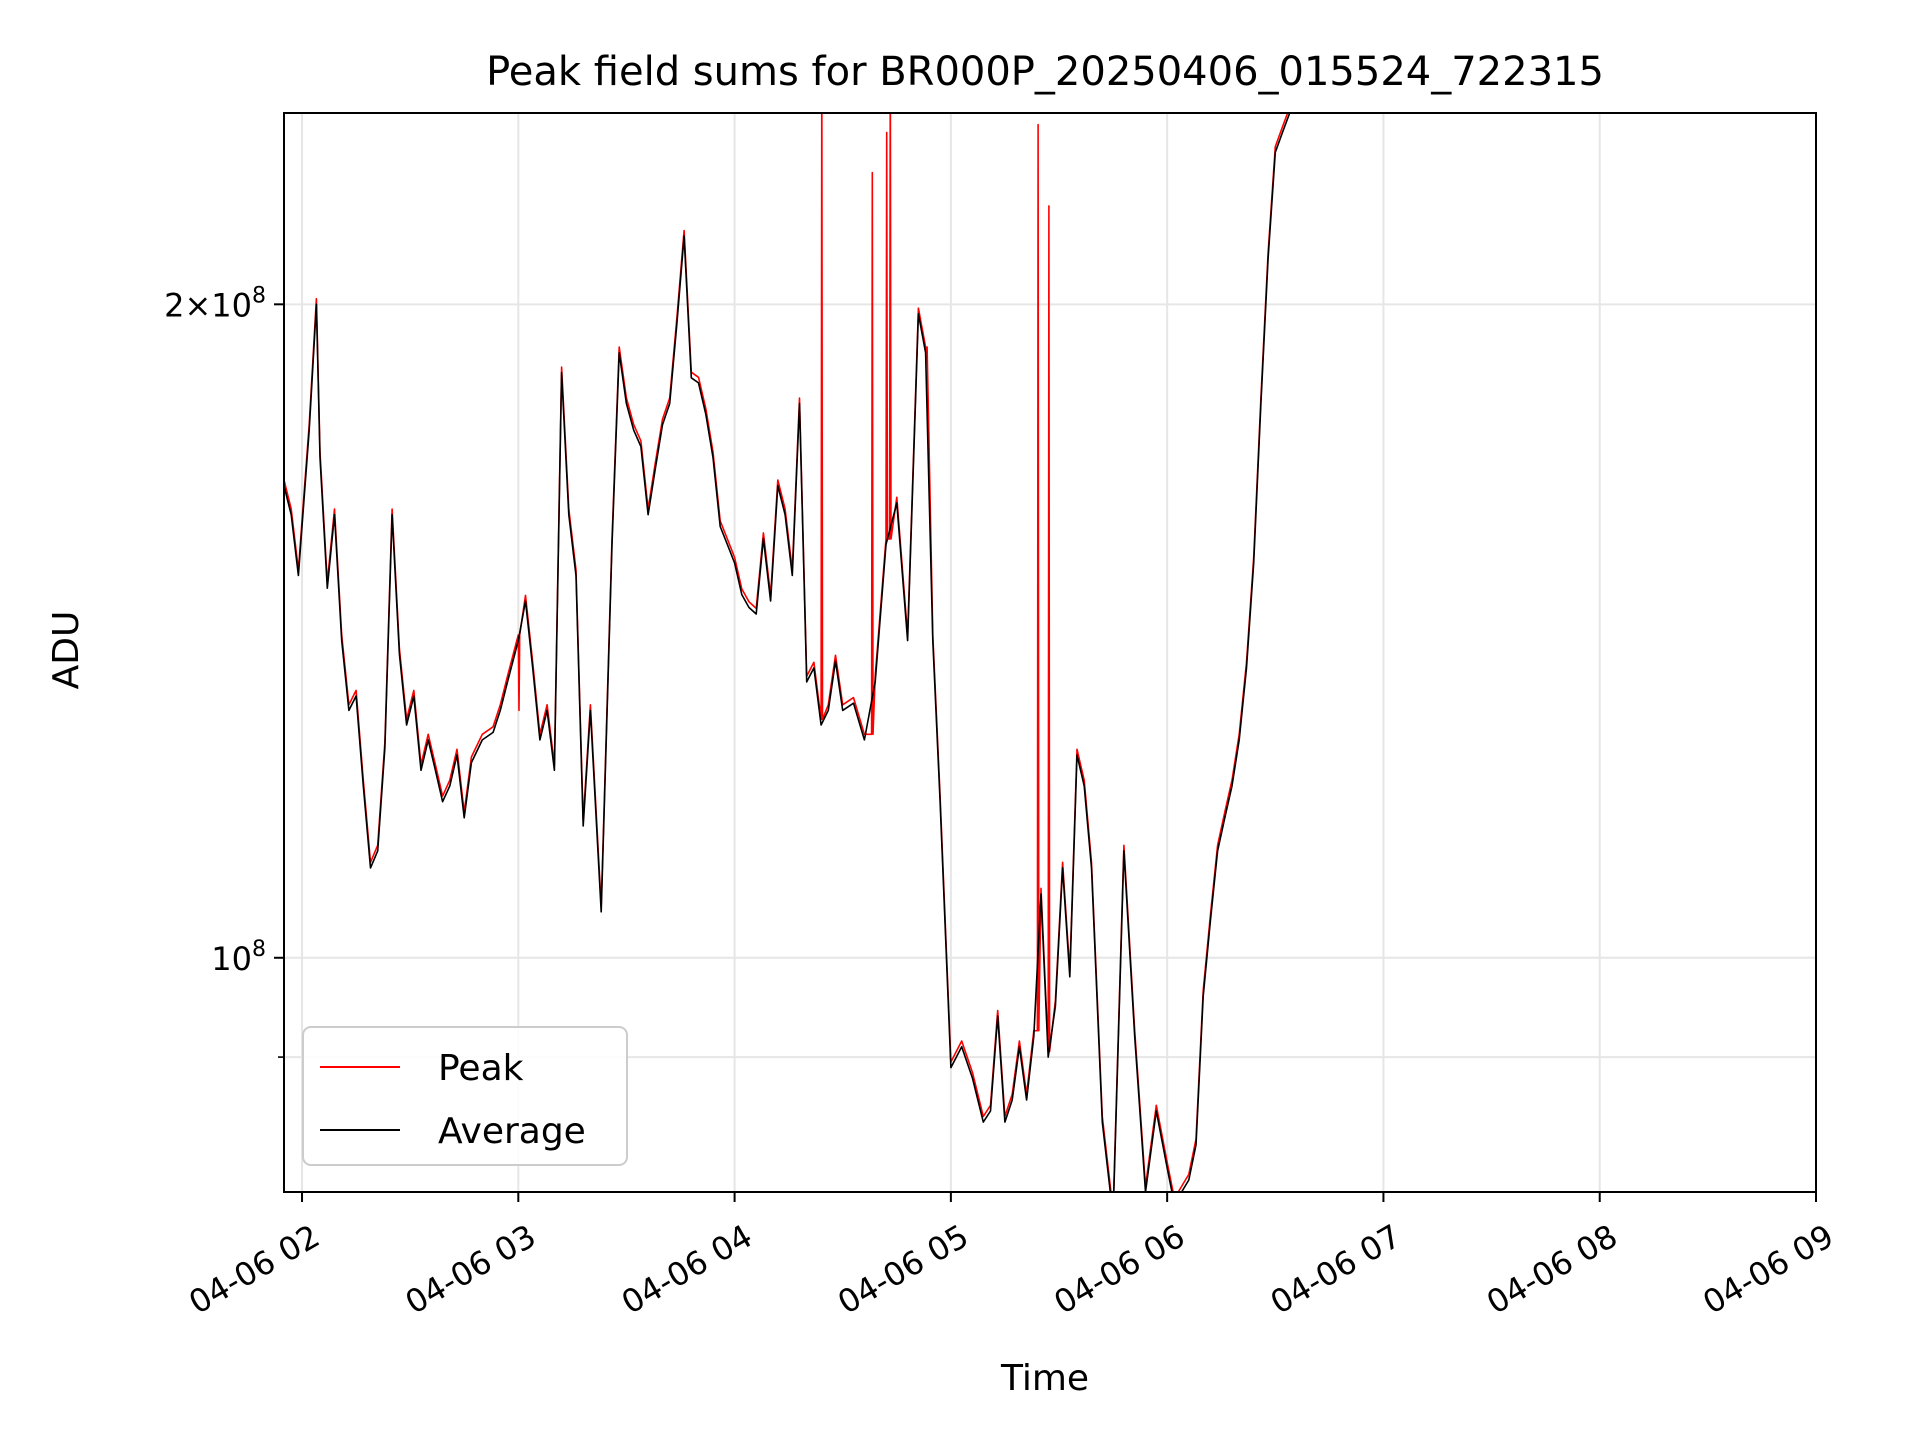  I want to click on legend-label-average: Average, so click(512, 1131).